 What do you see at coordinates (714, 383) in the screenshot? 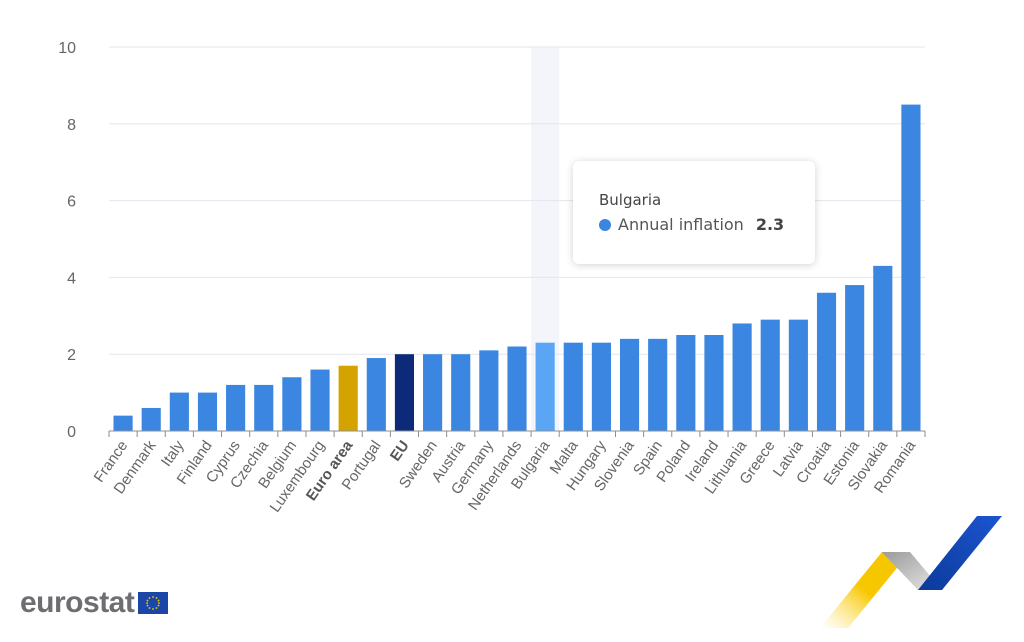
I see `bar-ireland` at bounding box center [714, 383].